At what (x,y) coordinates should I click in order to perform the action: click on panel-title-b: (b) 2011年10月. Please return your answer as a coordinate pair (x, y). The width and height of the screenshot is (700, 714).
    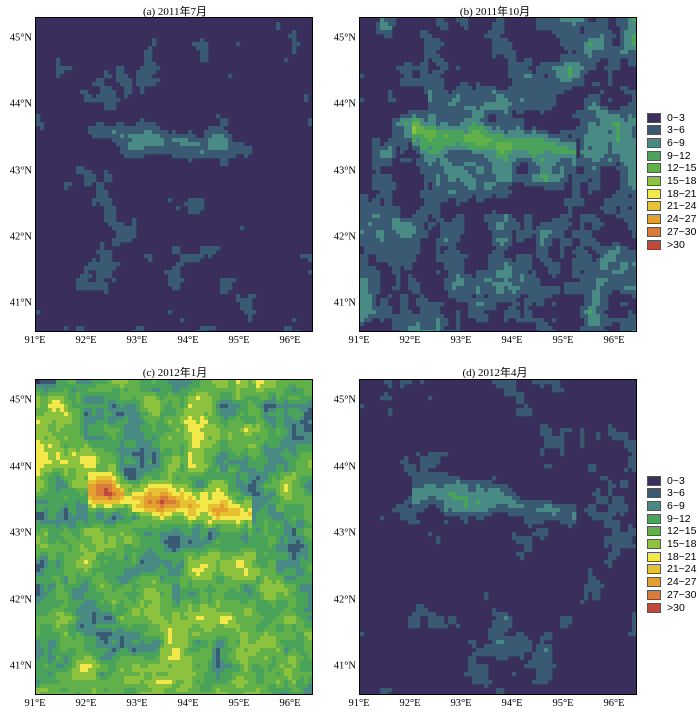
    Looking at the image, I should click on (495, 12).